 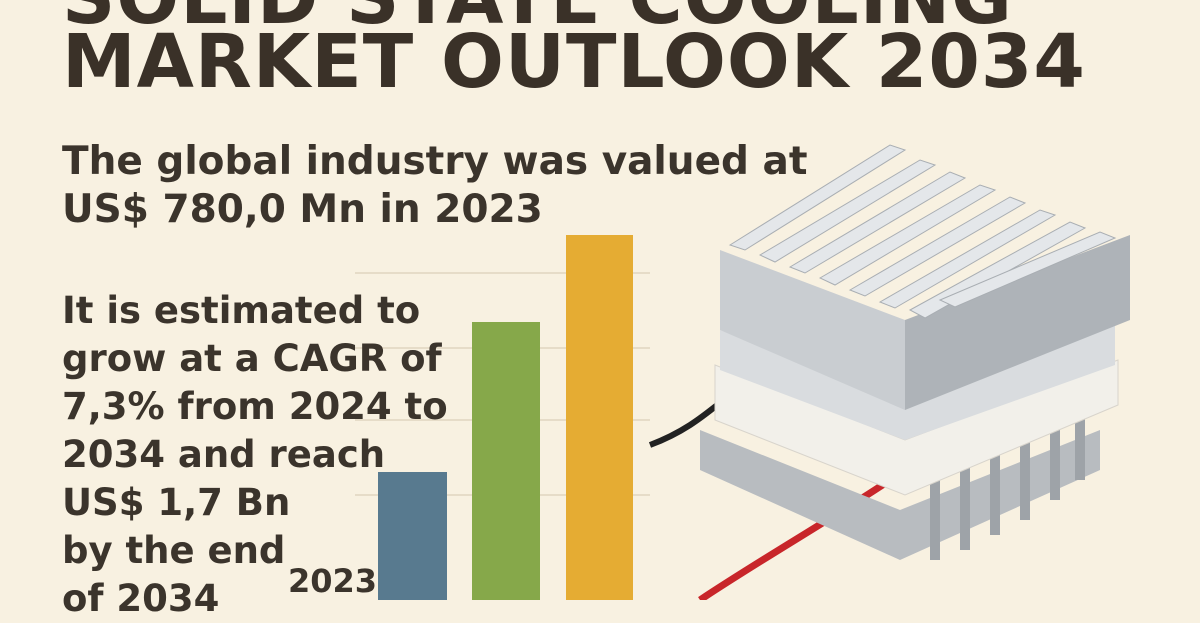 I want to click on valuation-line: The global industry was valued at, so click(x=435, y=161).